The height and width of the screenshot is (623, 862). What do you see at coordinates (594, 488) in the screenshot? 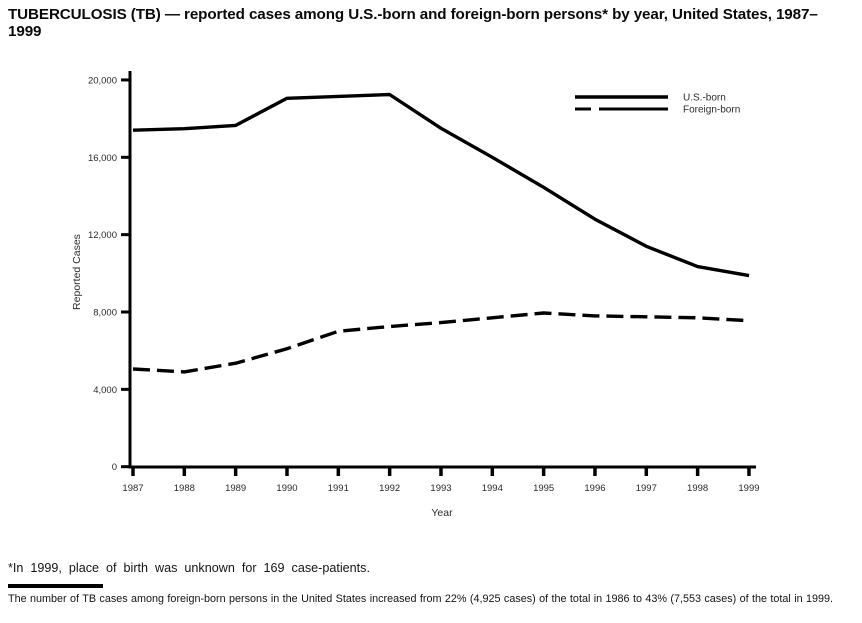
I see `x-tick-label: 1996` at bounding box center [594, 488].